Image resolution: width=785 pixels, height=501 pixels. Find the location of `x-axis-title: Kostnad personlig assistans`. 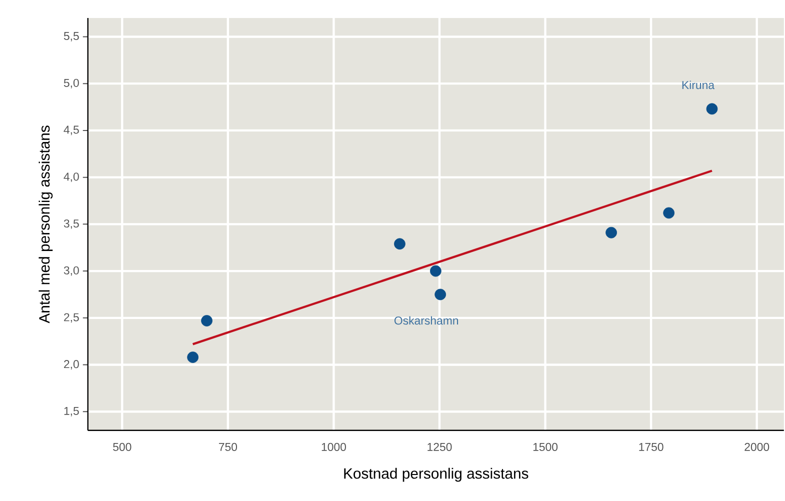

x-axis-title: Kostnad personlig assistans is located at coordinates (436, 475).